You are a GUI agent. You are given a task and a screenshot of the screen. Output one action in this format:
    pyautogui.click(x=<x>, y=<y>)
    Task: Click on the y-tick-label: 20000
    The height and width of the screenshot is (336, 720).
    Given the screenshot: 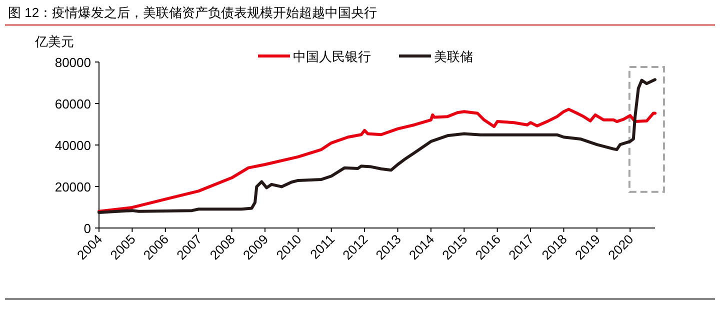 What is the action you would take?
    pyautogui.click(x=72, y=187)
    